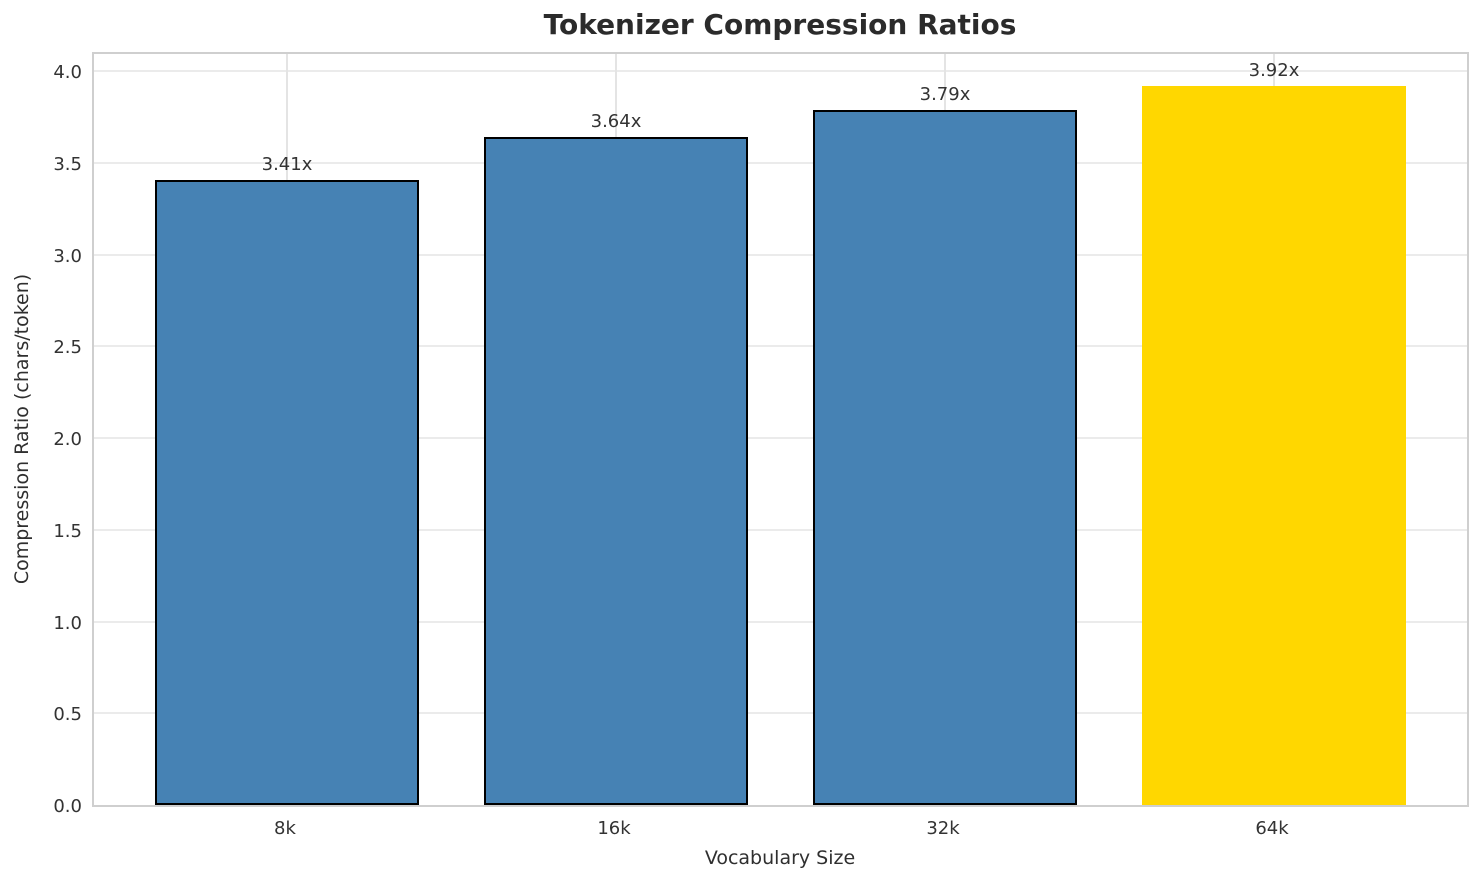  I want to click on y-tick-label: 4.0, so click(67, 73).